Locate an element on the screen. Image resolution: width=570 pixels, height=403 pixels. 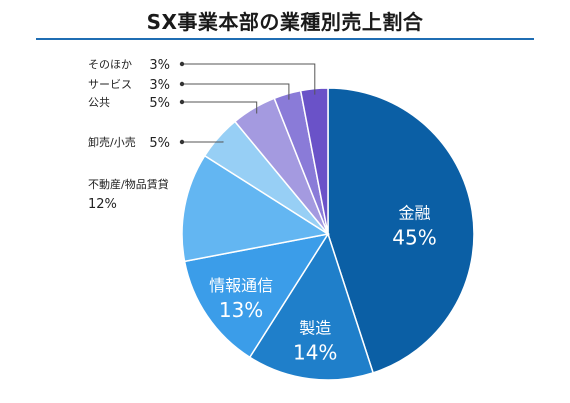
slice-label-2: 情報通信 is located at coordinates (241, 285).